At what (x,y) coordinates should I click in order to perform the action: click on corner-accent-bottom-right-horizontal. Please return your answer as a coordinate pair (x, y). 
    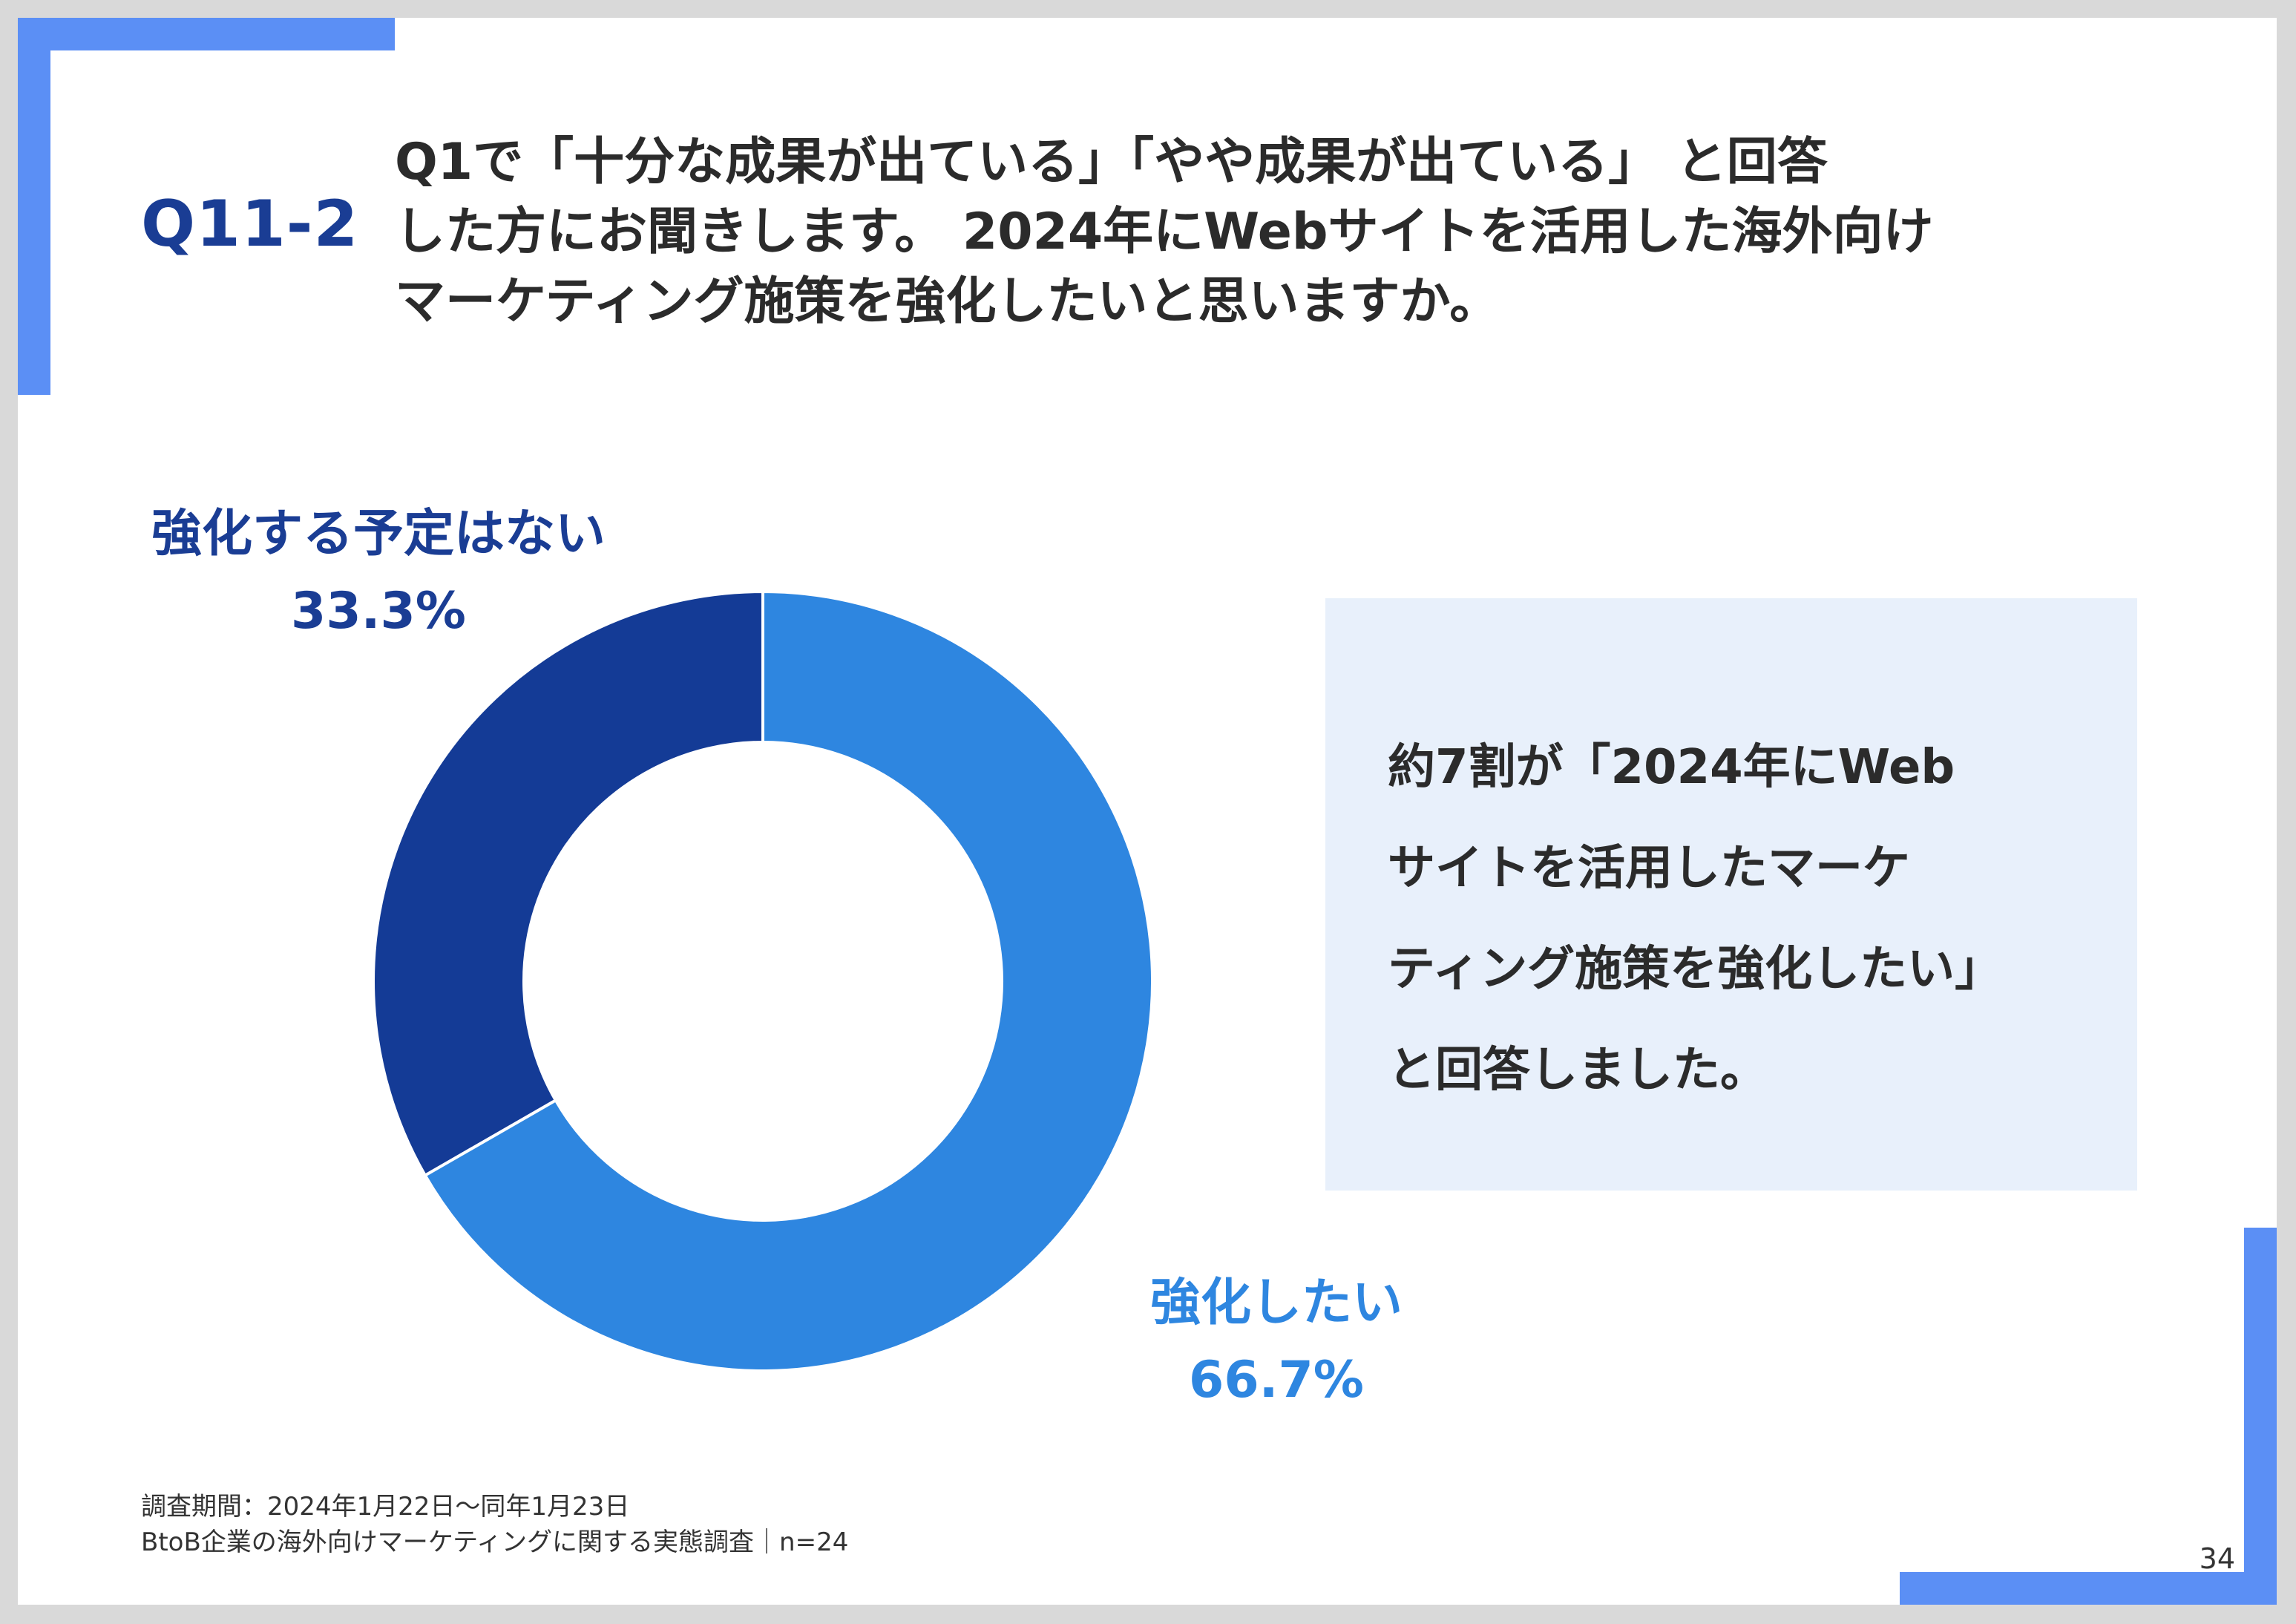
    Looking at the image, I should click on (2089, 1589).